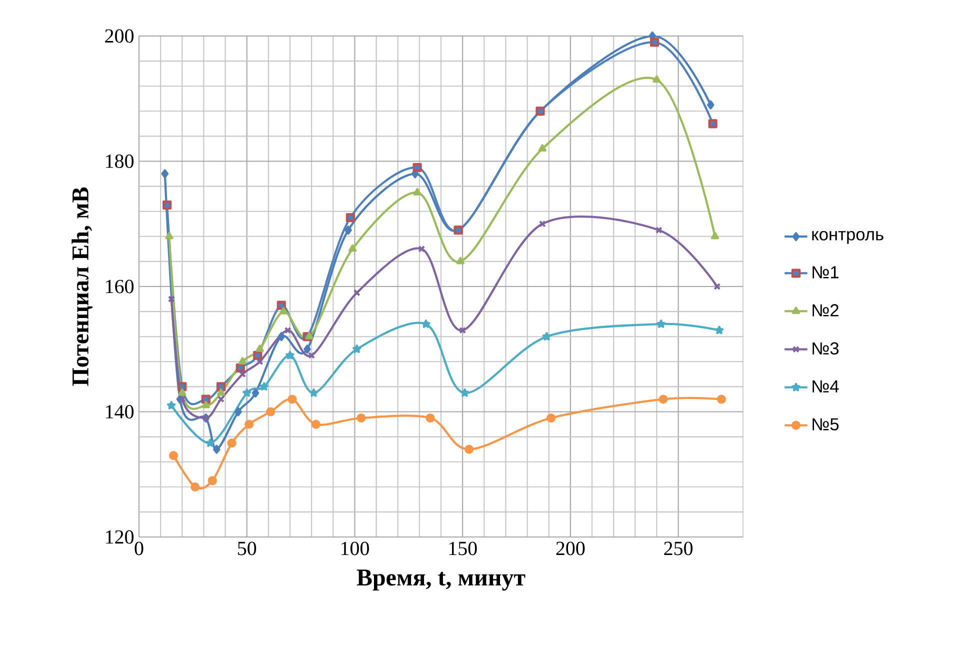 The image size is (966, 651). I want to click on y-tick-label: 160, so click(120, 287).